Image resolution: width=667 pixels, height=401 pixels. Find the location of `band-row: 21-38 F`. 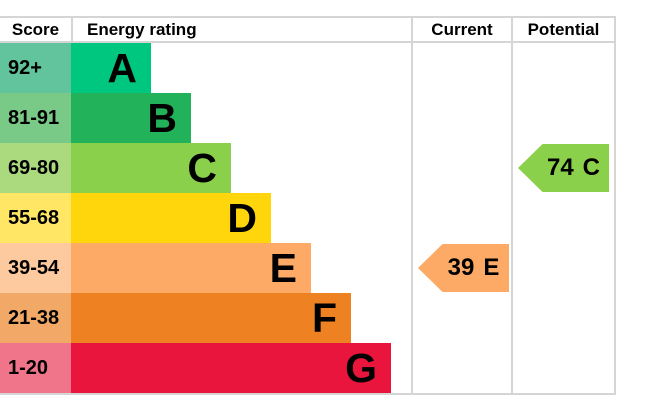

band-row: 21-38 F is located at coordinates (205, 318).